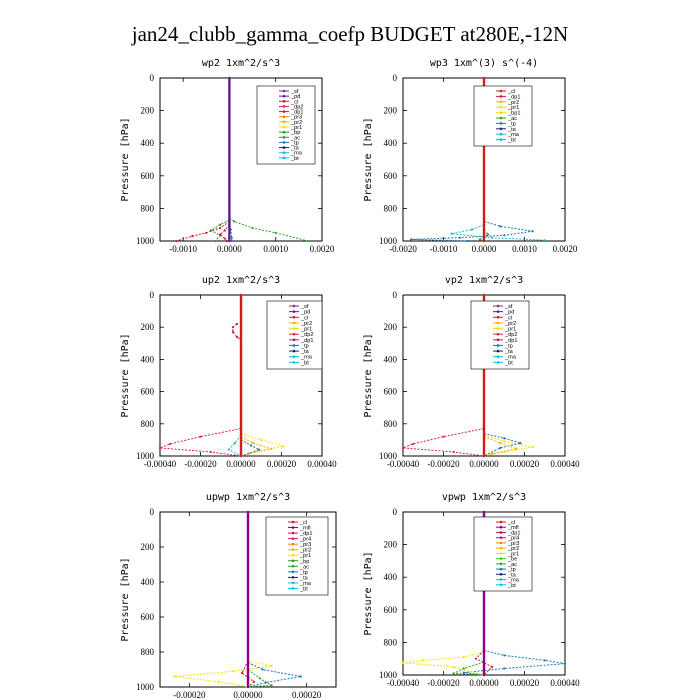  What do you see at coordinates (525, 464) in the screenshot?
I see `x-tick-label: 0.00020` at bounding box center [525, 464].